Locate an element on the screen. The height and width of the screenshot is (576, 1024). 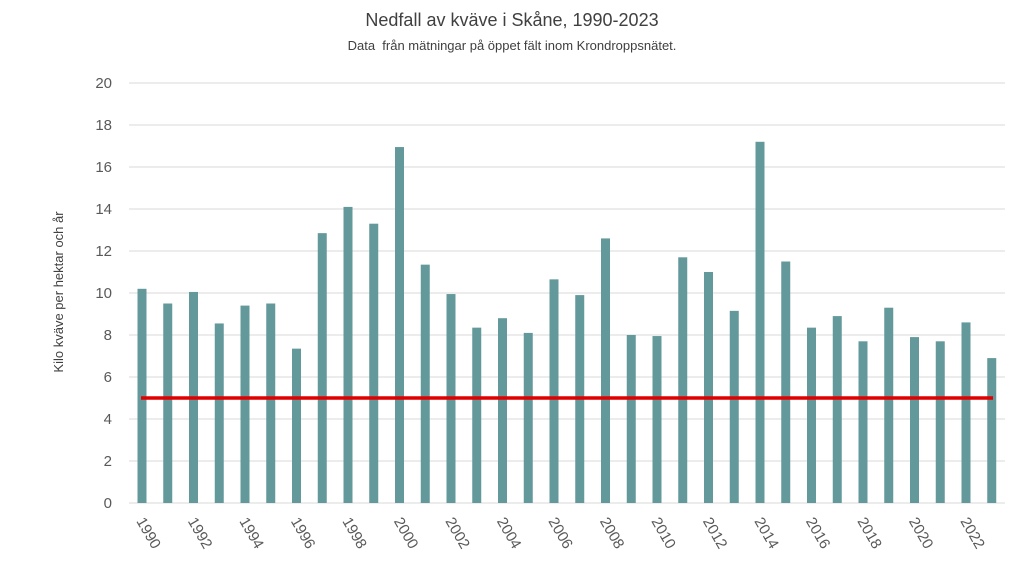
x-tick-label: 1996 is located at coordinates (302, 533).